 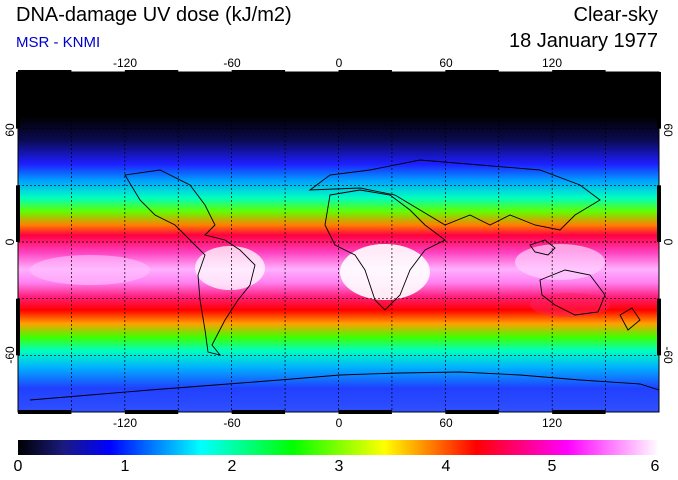 I want to click on lon-label-top: 0, so click(x=339, y=63).